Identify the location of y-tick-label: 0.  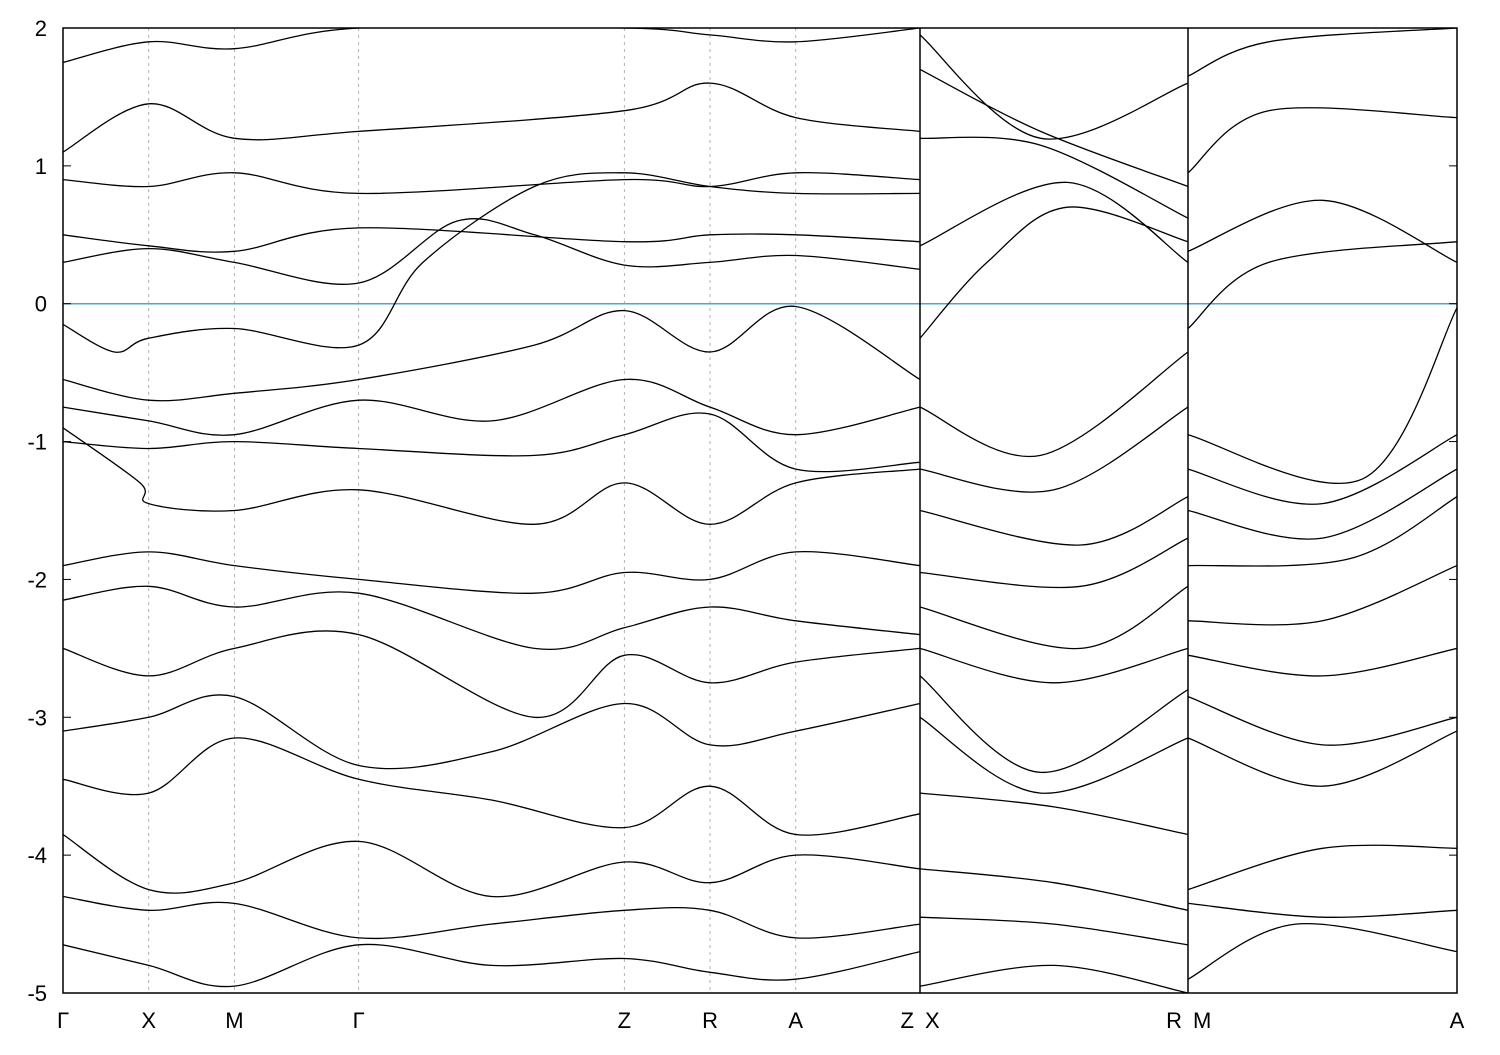
(41, 304).